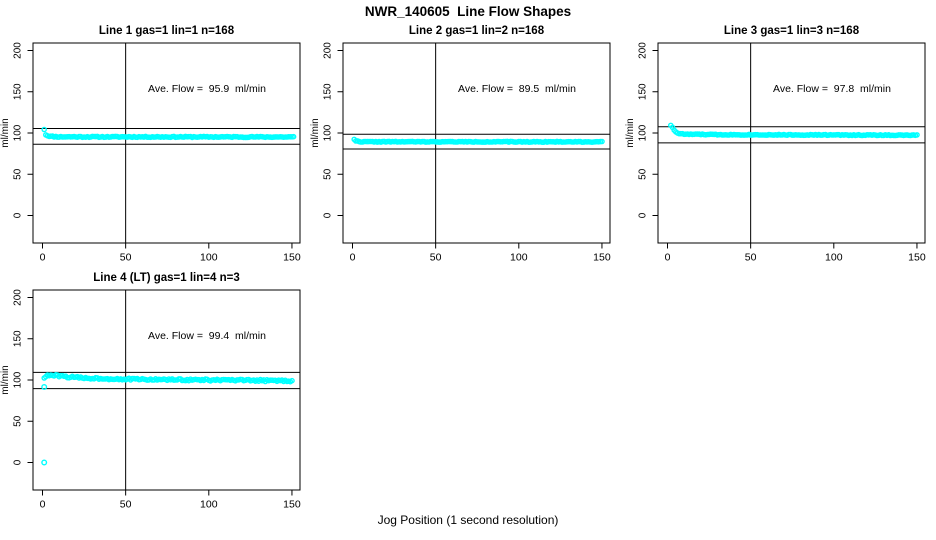 This screenshot has height=540, width=936. What do you see at coordinates (792, 31) in the screenshot?
I see `subplot-title: Line 3 gas=1 lin=3 n=168` at bounding box center [792, 31].